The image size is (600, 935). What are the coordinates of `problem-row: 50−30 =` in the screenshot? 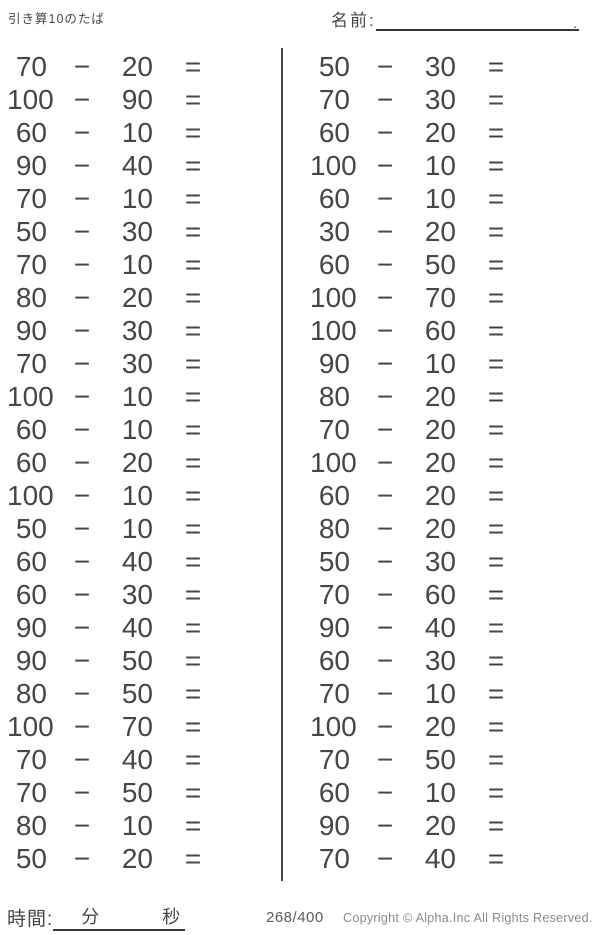 It's located at (430, 66).